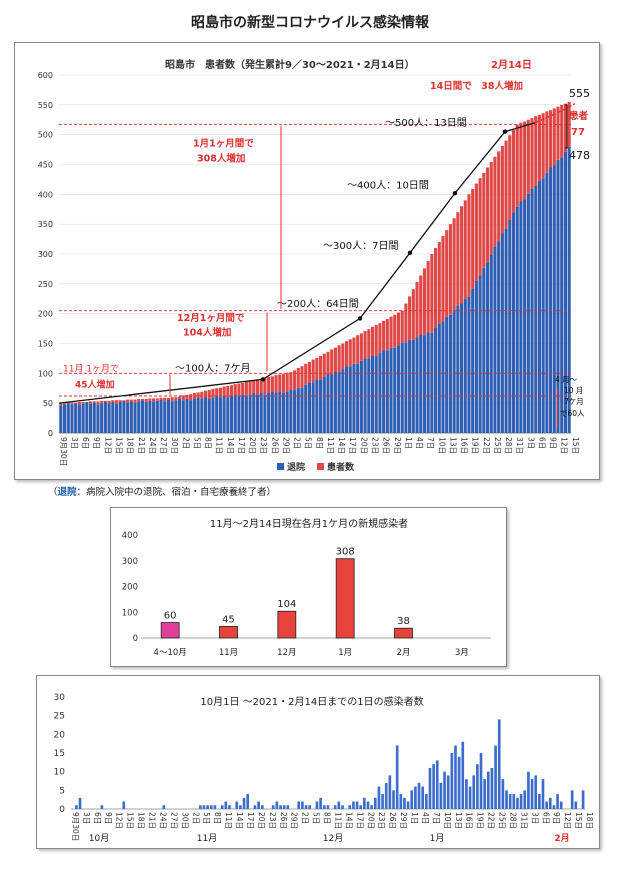 Image resolution: width=620 pixels, height=877 pixels. I want to click on y-tick-label: 450, so click(45, 165).